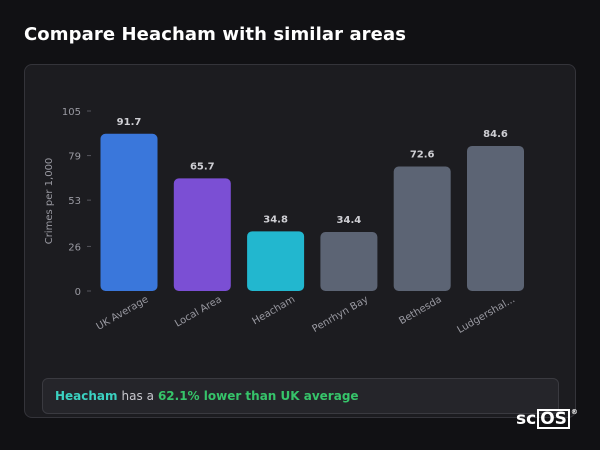 The image size is (600, 450). What do you see at coordinates (422, 155) in the screenshot?
I see `bar-value-label: 72.6` at bounding box center [422, 155].